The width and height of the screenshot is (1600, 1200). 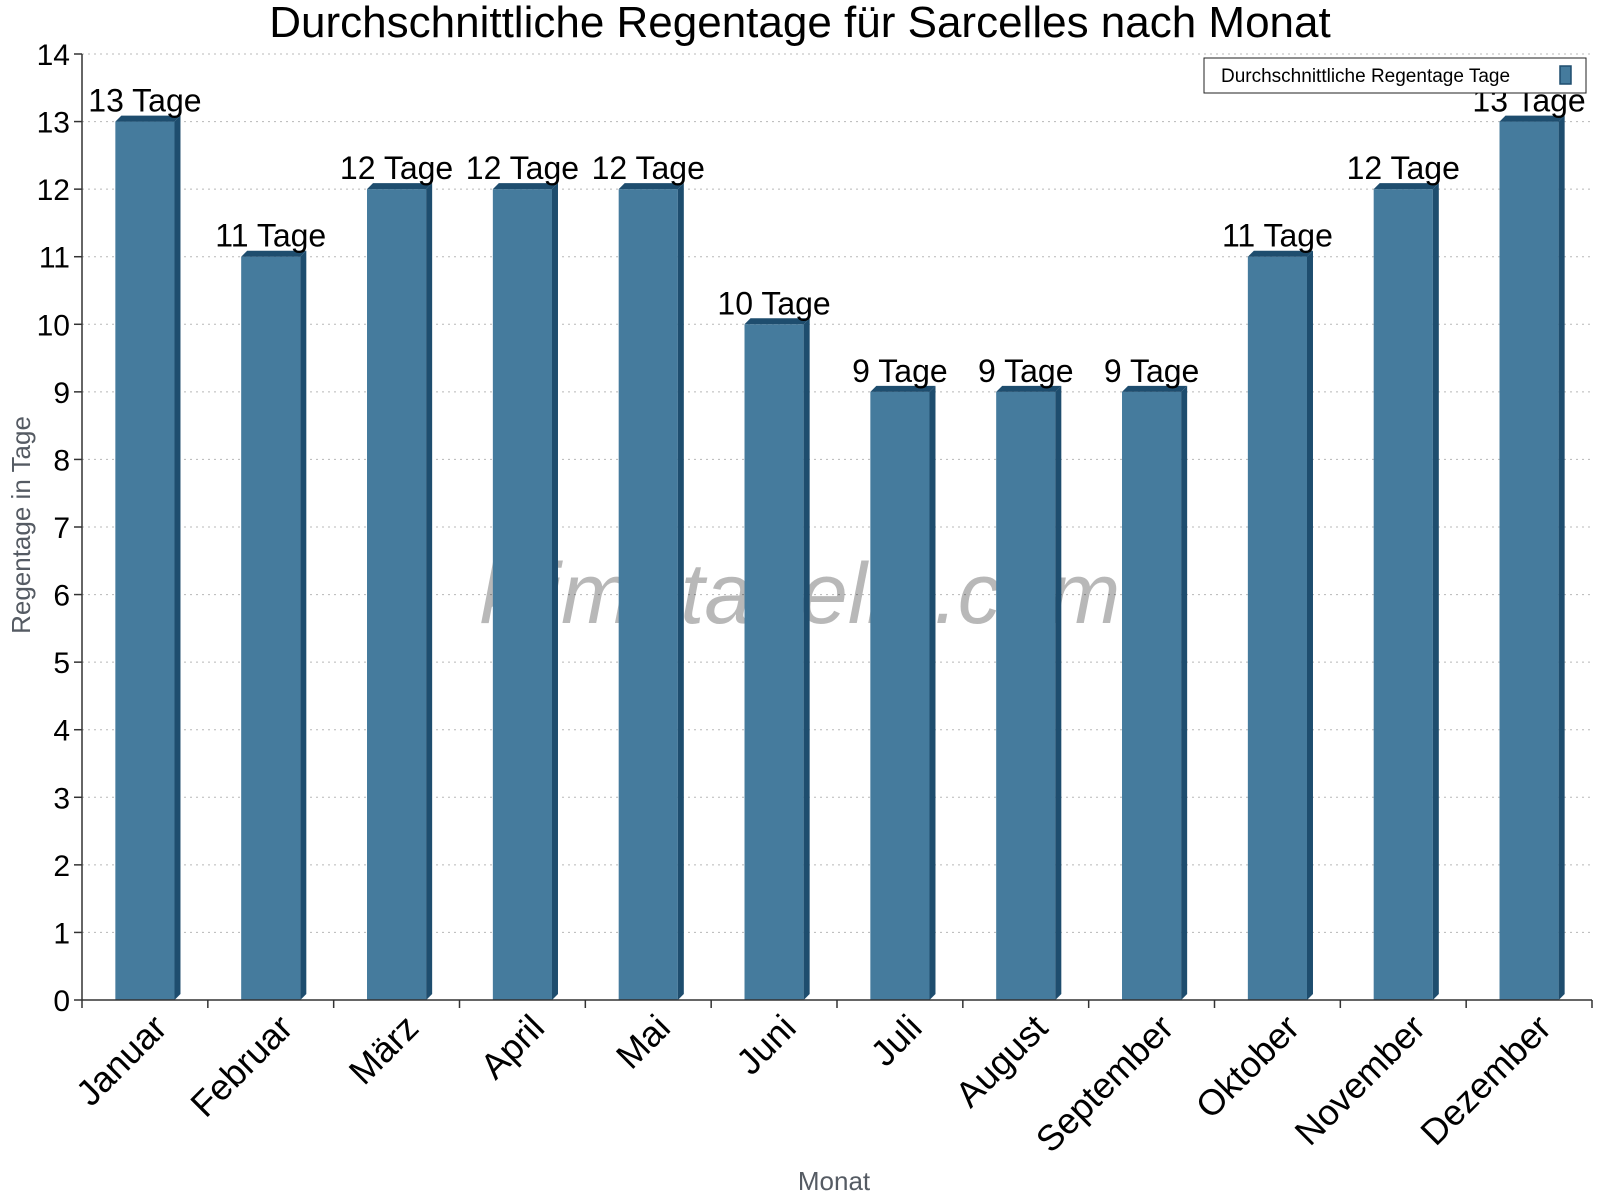 I want to click on y-tick-label: 2, so click(x=61, y=866).